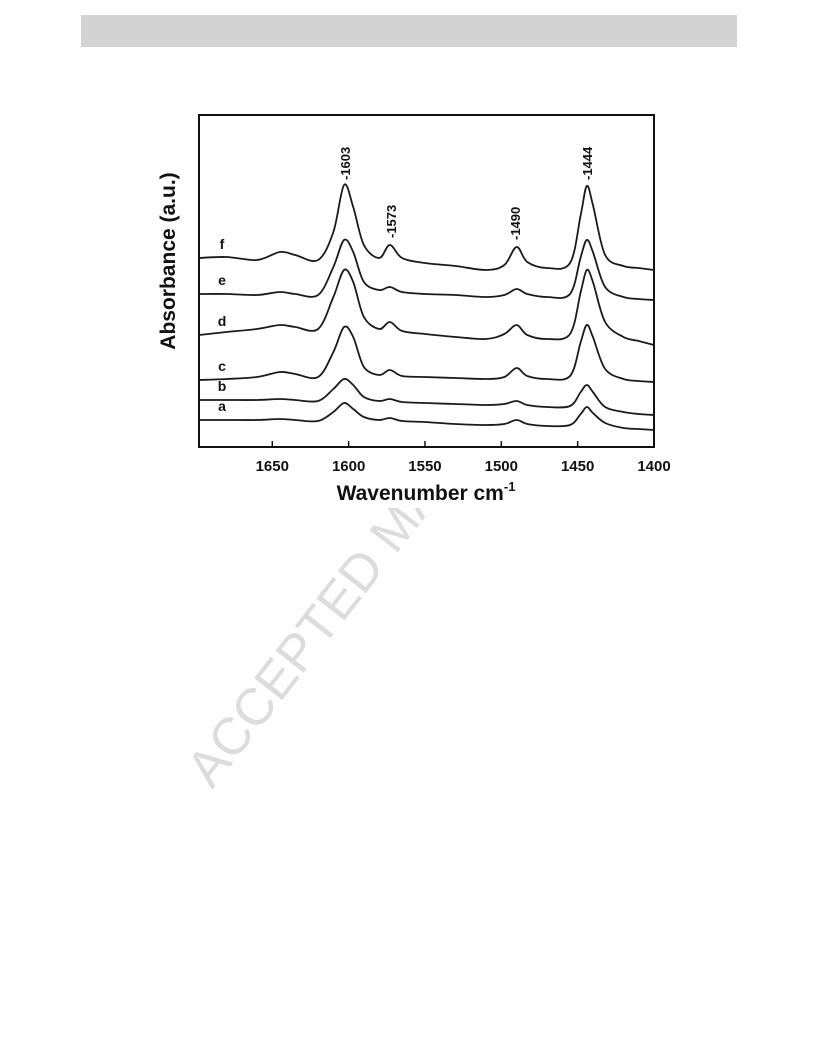 The width and height of the screenshot is (816, 1061). What do you see at coordinates (345, 163) in the screenshot?
I see `peak-annotation: -1603` at bounding box center [345, 163].